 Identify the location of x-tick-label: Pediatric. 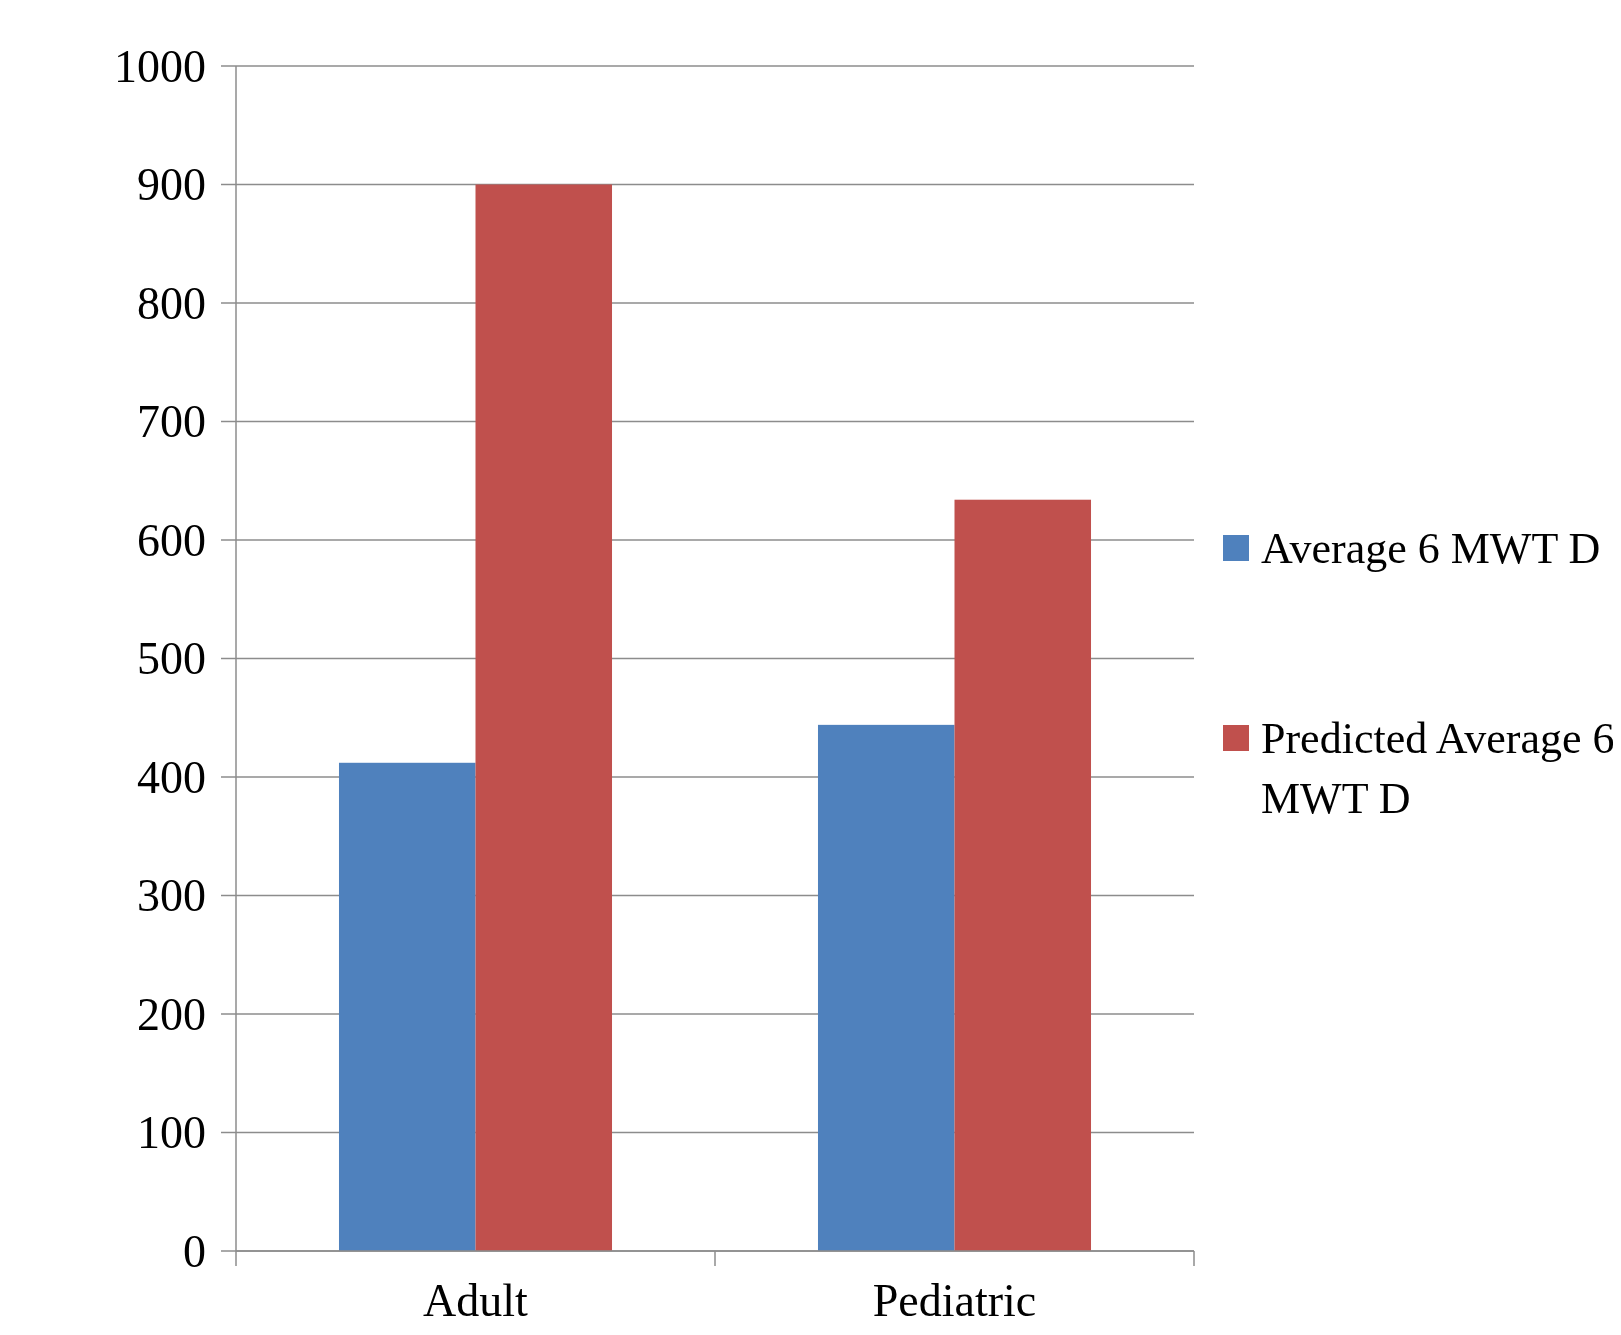
(954, 1300).